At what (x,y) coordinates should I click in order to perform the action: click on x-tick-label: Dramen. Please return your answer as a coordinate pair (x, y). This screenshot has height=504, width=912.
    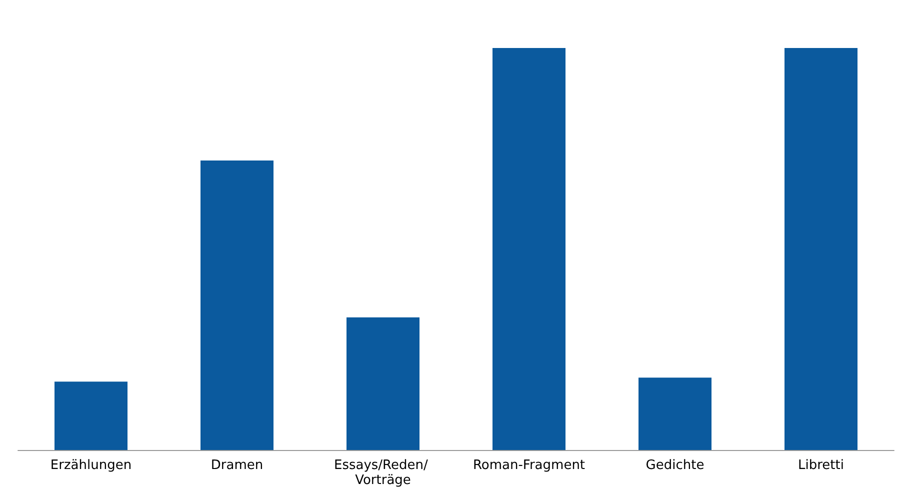
    Looking at the image, I should click on (237, 465).